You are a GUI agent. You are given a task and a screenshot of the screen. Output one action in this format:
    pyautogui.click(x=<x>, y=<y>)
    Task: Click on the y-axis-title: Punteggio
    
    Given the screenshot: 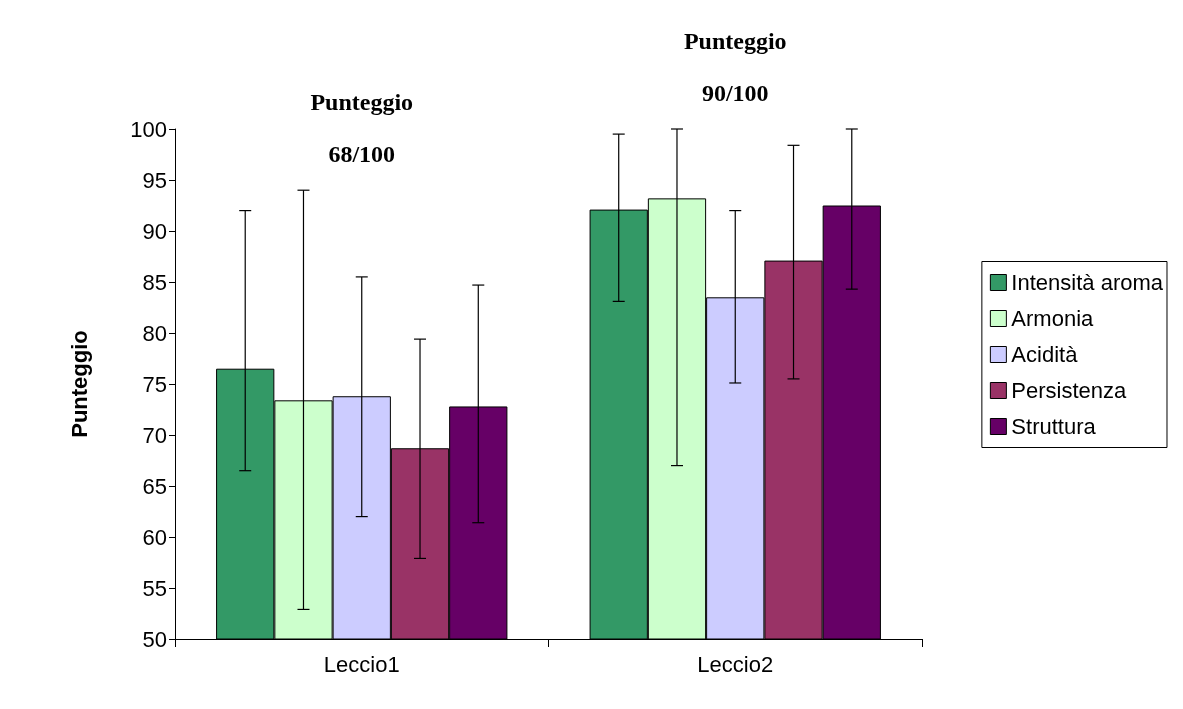 What is the action you would take?
    pyautogui.click(x=79, y=384)
    